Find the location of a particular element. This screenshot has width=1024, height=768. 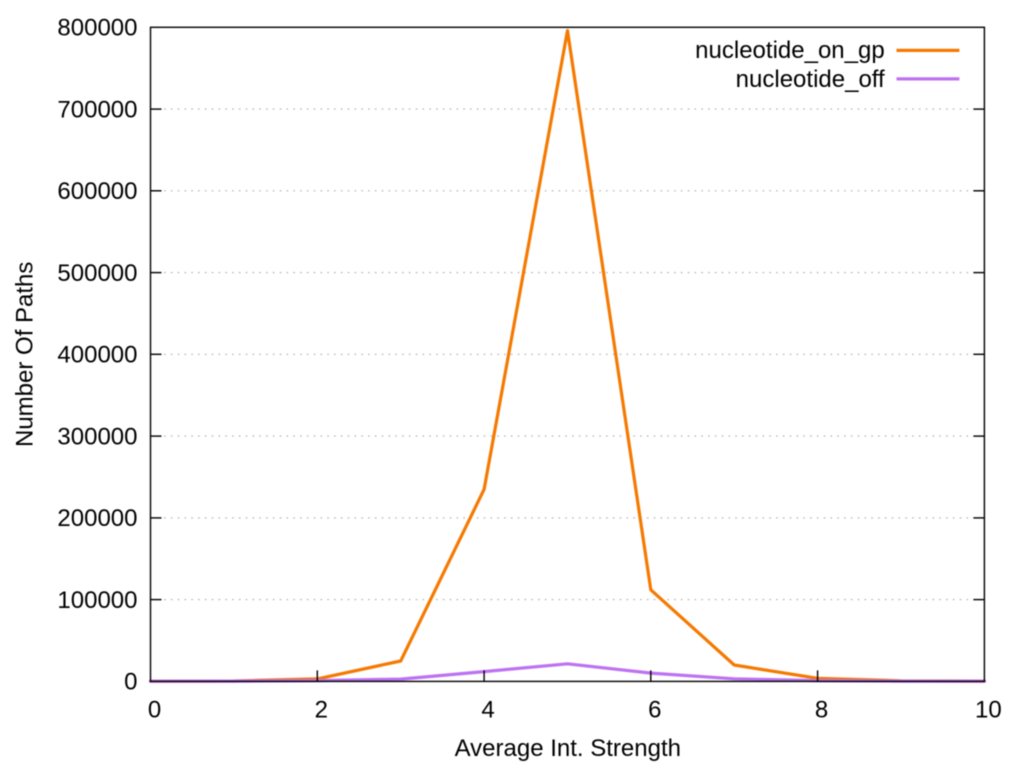

svg-text: 600000 is located at coordinates (97, 191).